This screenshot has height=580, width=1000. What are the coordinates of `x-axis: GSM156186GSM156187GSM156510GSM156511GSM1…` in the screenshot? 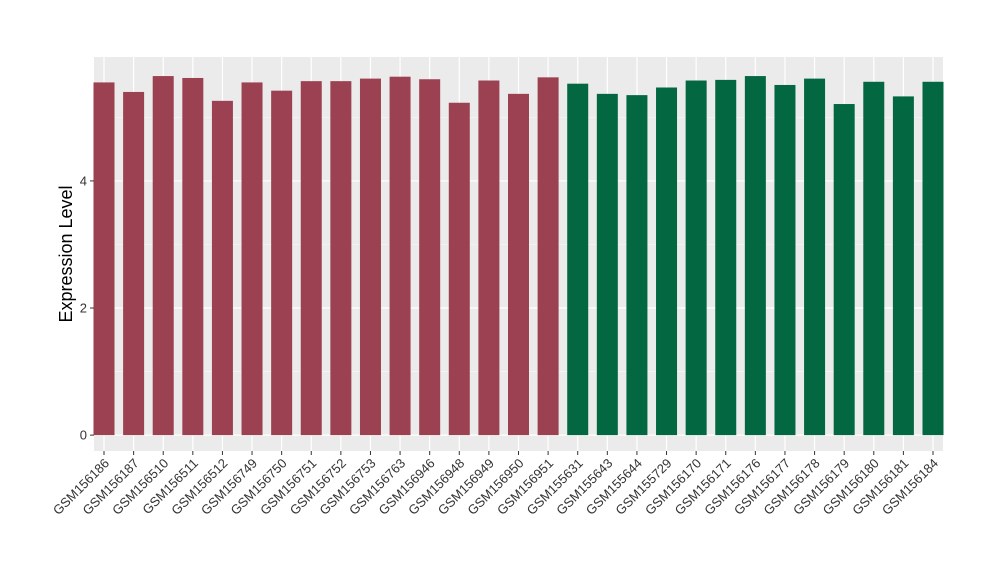 It's located at (495, 484).